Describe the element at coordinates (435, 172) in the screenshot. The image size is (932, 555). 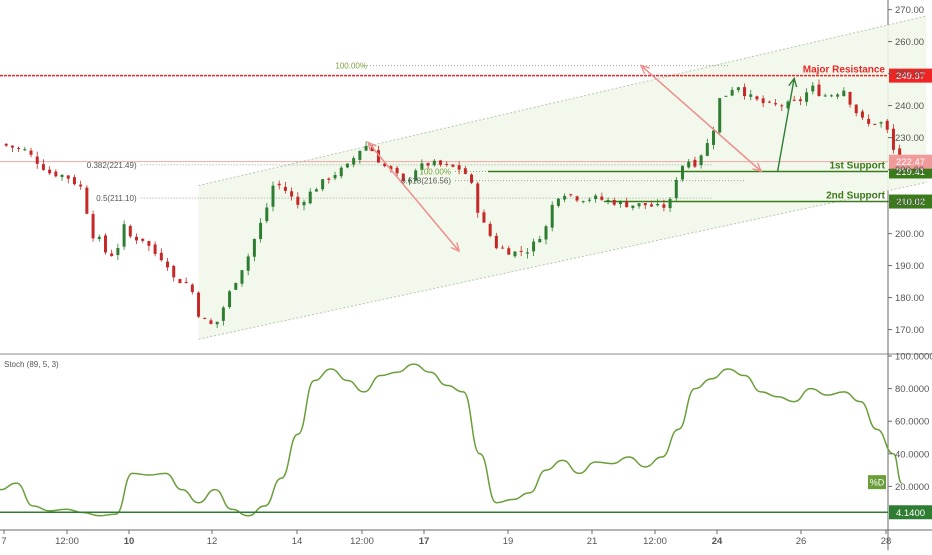
I see `fib-level-label: 100.00%` at that location.